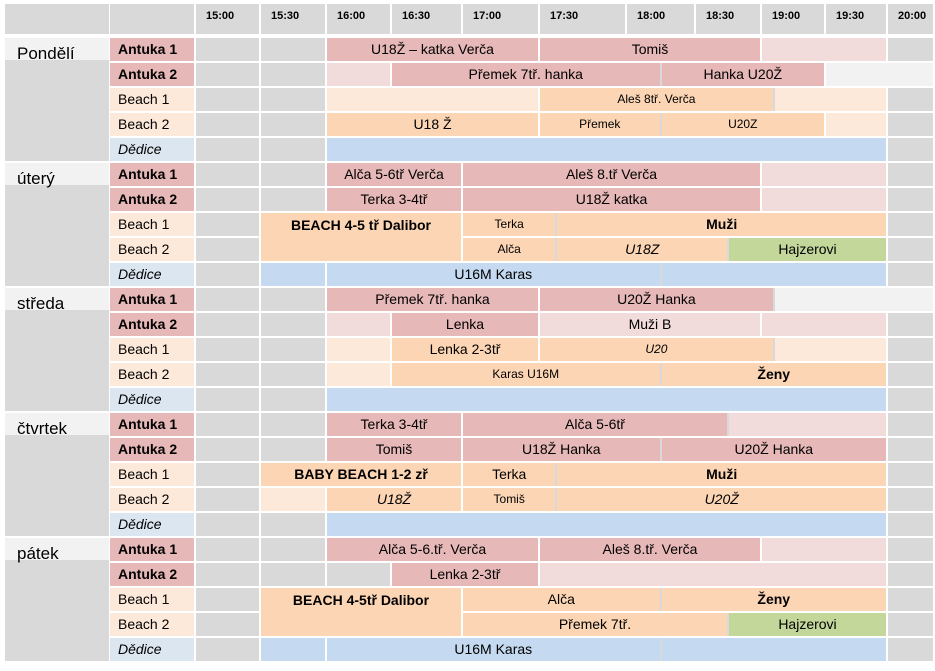  Describe the element at coordinates (728, 19) in the screenshot. I see `time-header: 18:30` at that location.